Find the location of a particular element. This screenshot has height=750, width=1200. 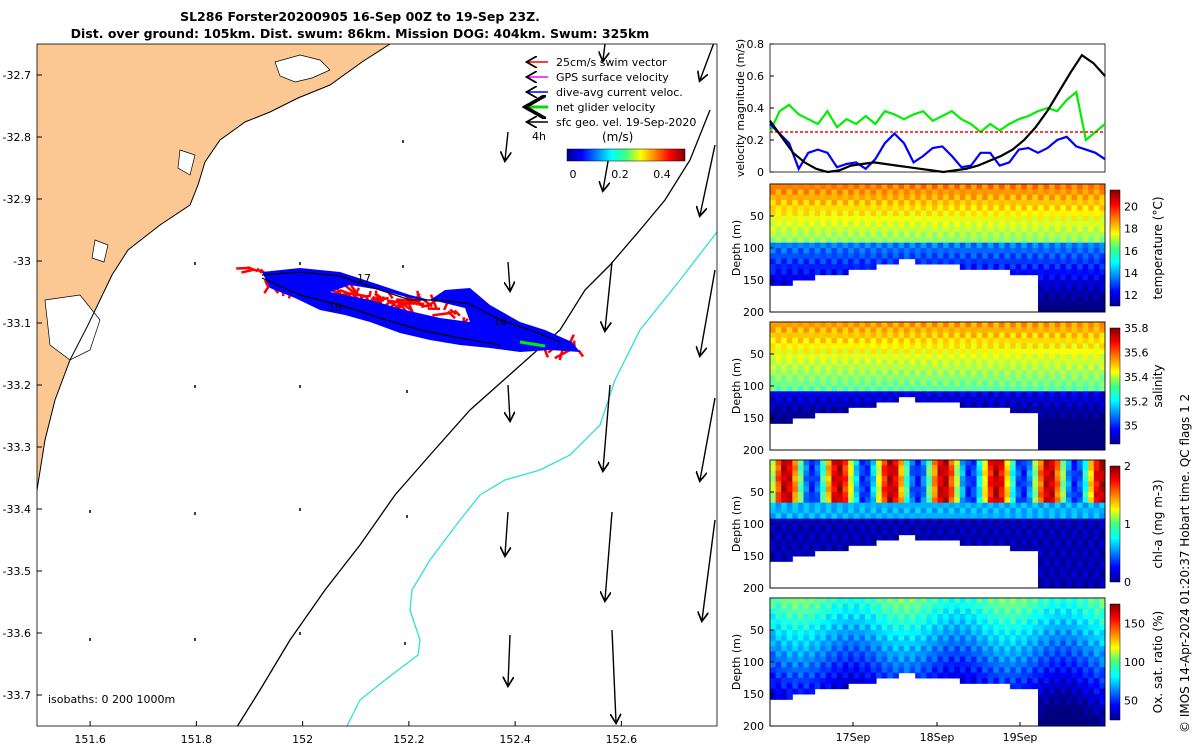

geo-velocity-arrow is located at coordinates (708, 179).